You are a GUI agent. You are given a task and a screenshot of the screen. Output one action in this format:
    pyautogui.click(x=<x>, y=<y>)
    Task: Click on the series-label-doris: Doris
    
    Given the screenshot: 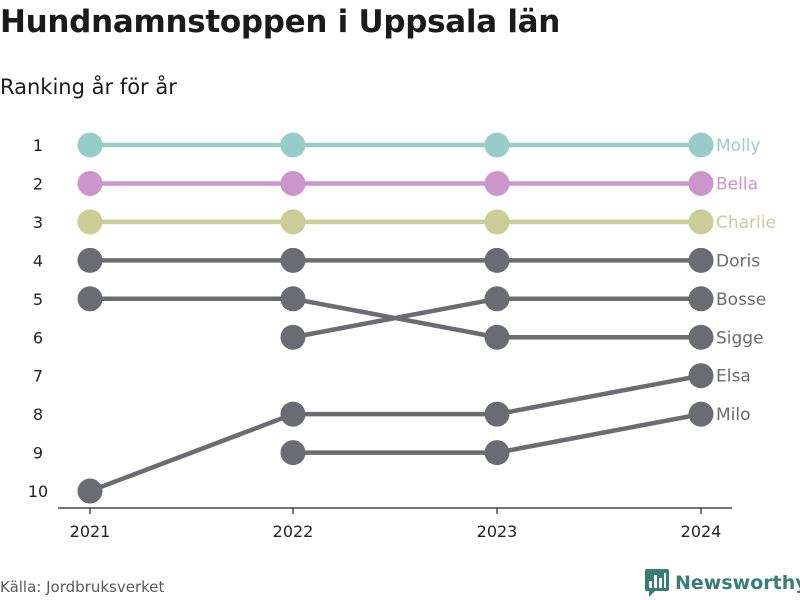 What is the action you would take?
    pyautogui.click(x=738, y=261)
    